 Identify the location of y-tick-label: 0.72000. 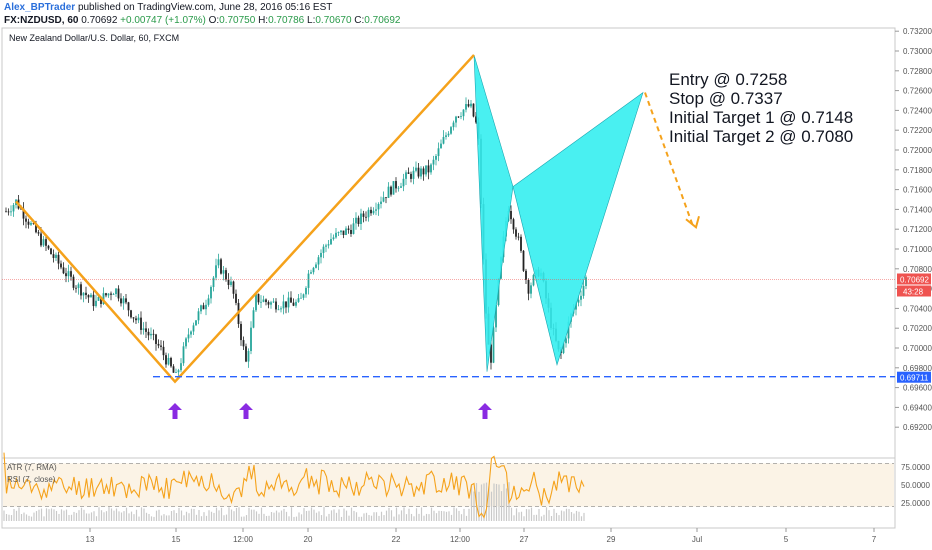
(917, 150).